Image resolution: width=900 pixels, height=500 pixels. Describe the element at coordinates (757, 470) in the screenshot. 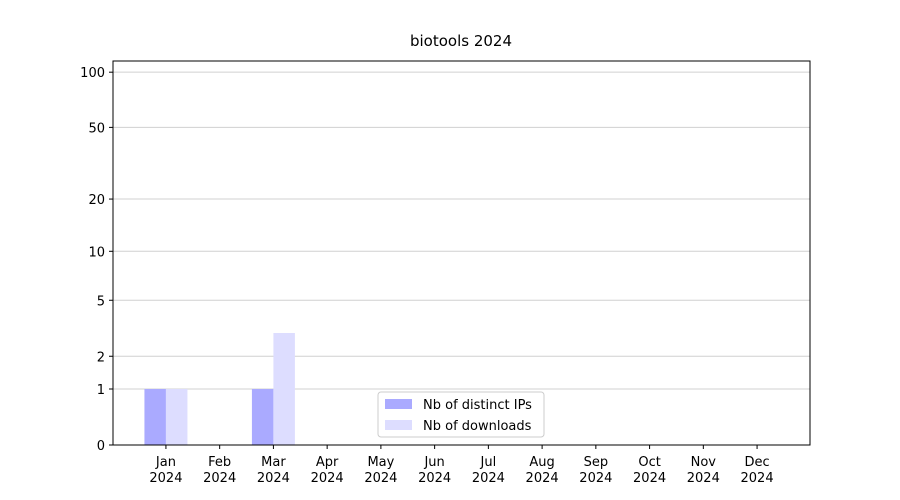

I see `x-tick-label: Dec 2024` at that location.